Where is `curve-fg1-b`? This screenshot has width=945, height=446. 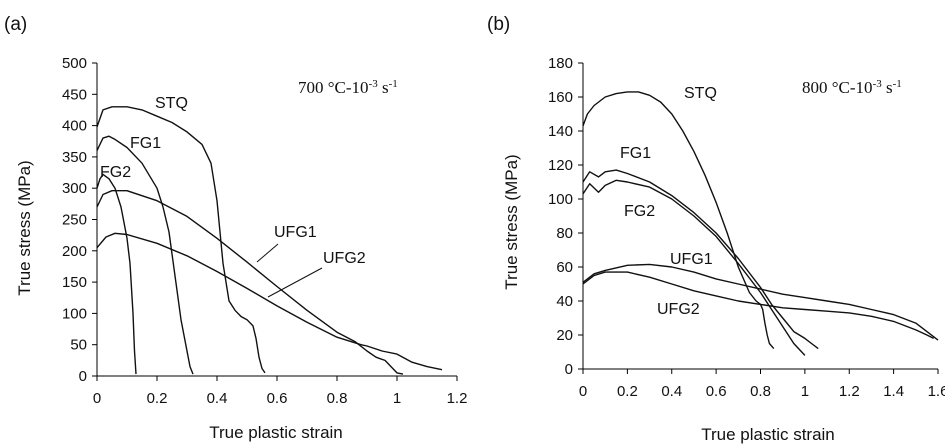
curve-fg1-b is located at coordinates (700, 259).